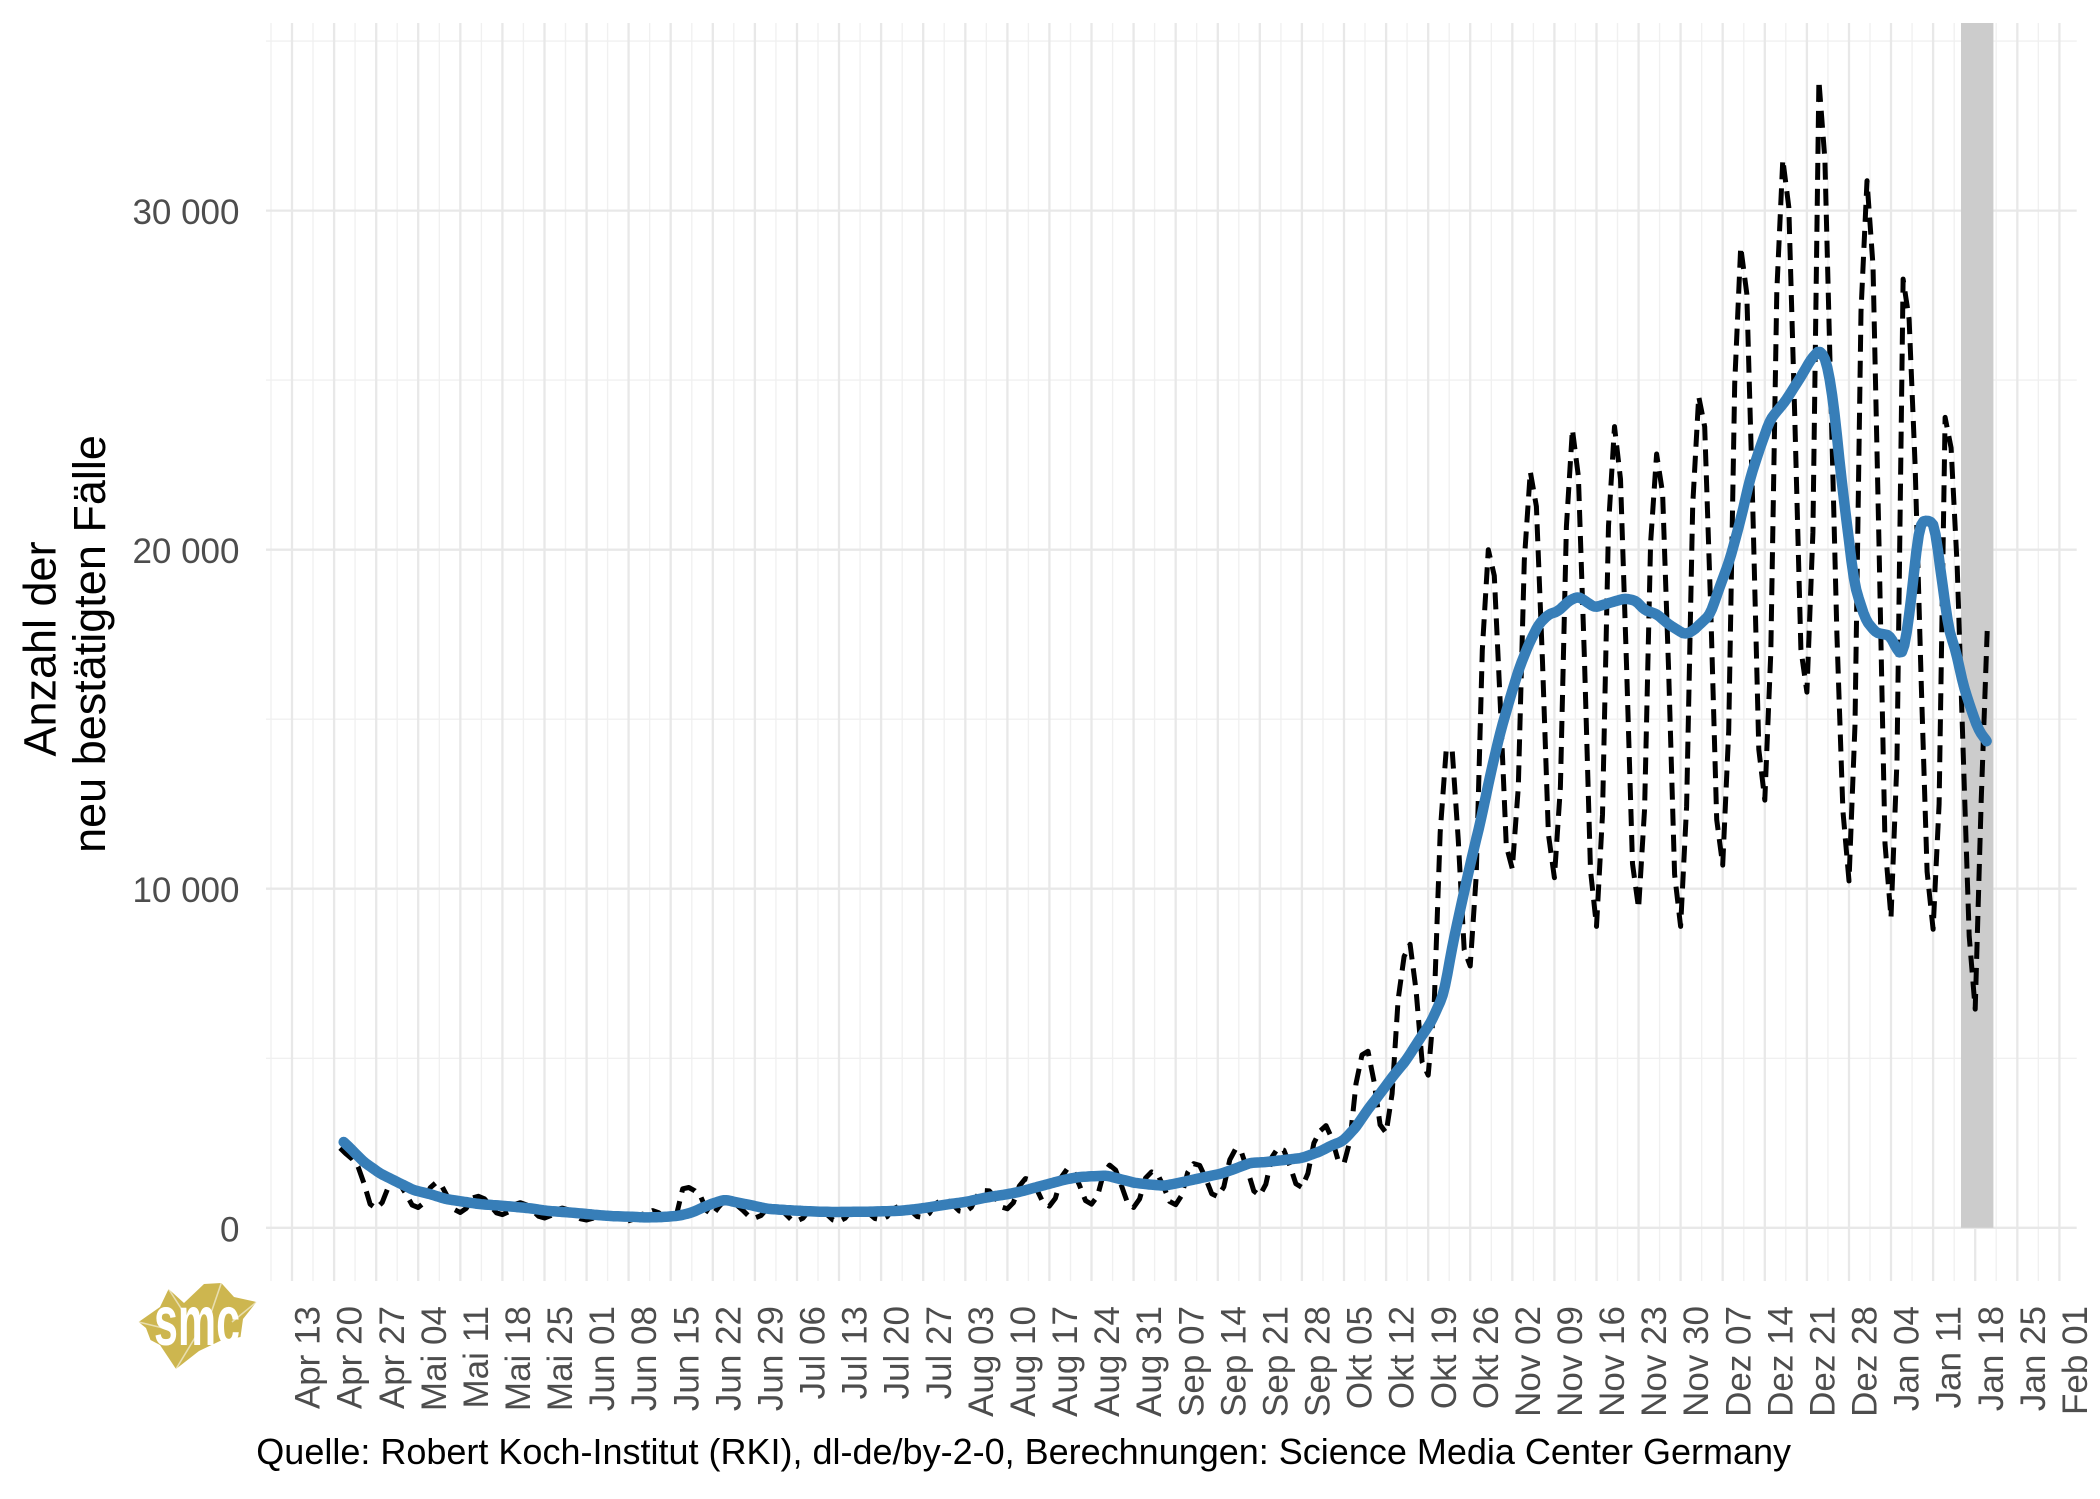 The image size is (2100, 1499). Describe the element at coordinates (197, 1321) in the screenshot. I see `svg-text: smc` at that location.